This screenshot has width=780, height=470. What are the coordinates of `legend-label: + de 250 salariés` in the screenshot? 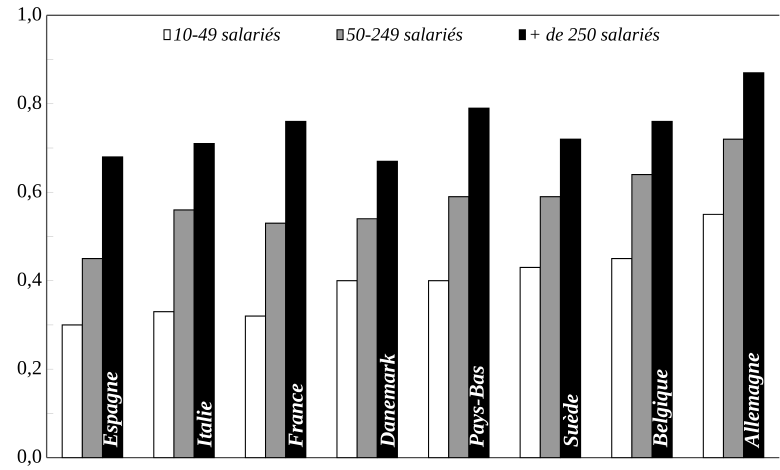 It's located at (595, 34).